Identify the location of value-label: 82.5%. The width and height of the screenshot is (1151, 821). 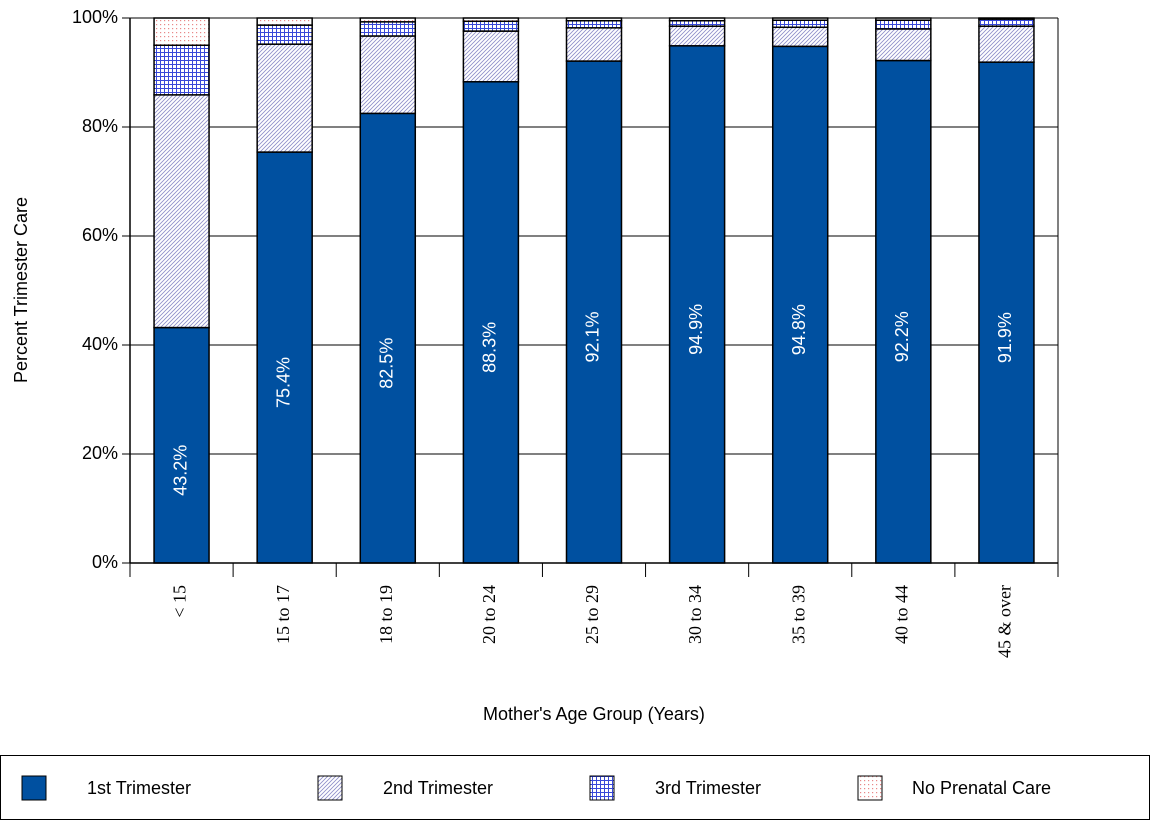
(387, 363).